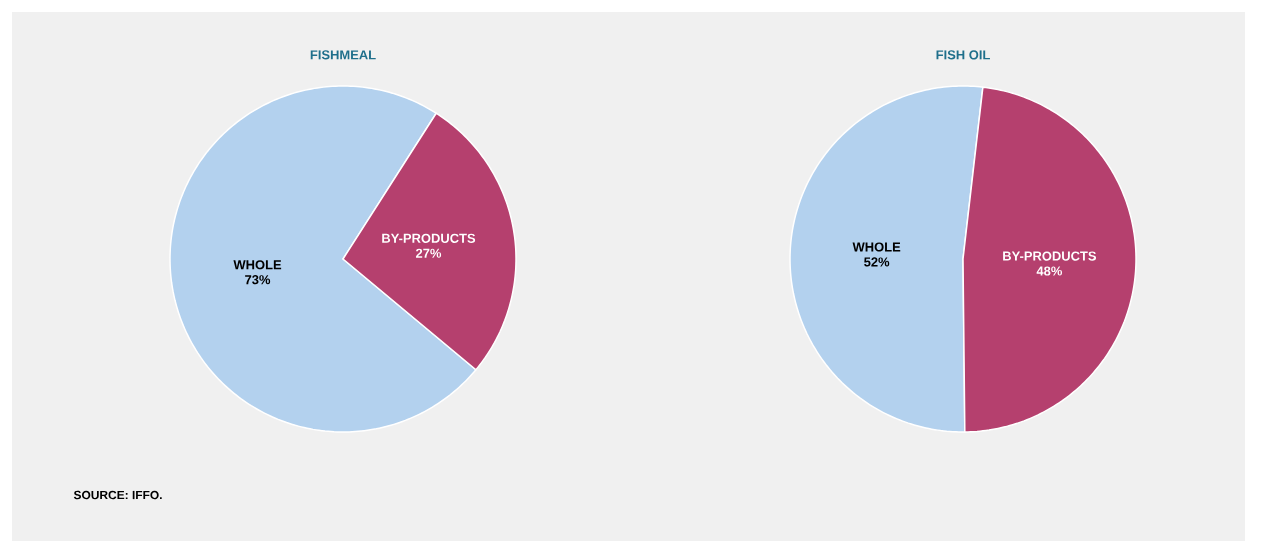  Describe the element at coordinates (428, 253) in the screenshot. I see `data-label: 27%` at that location.